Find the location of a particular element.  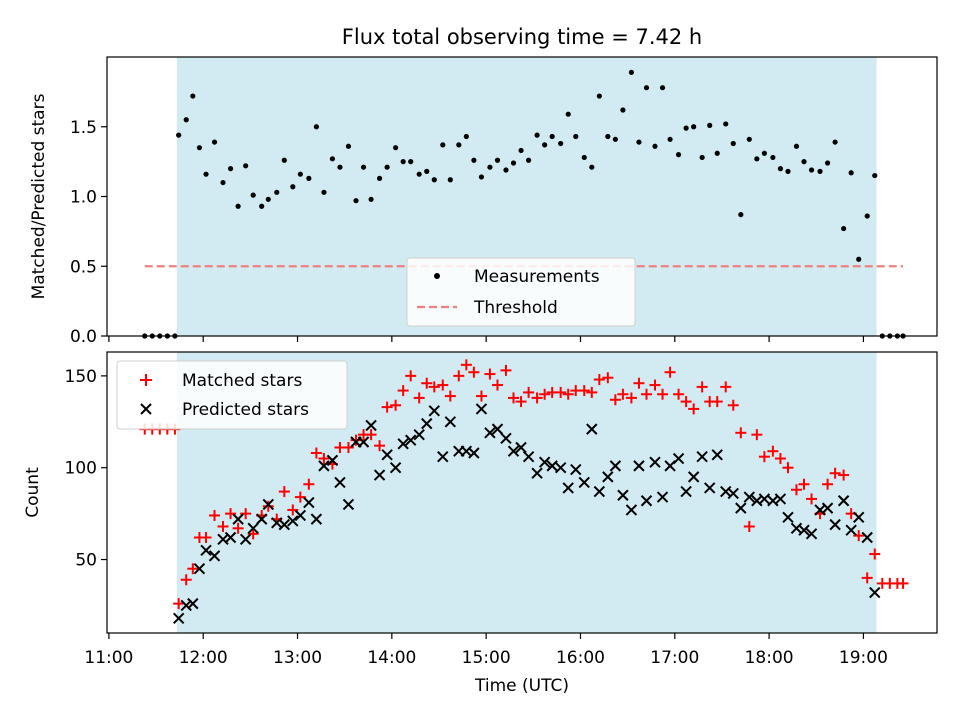

top-legend-box is located at coordinates (521, 292).